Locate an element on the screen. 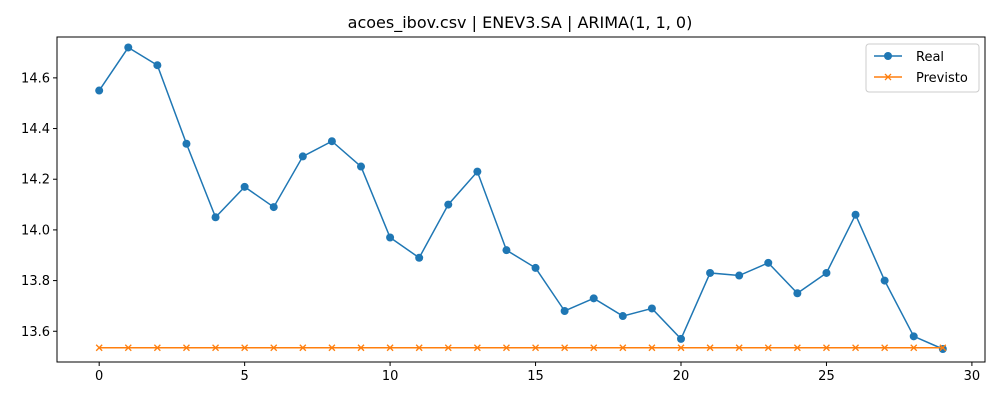  x-tick-label: 20 is located at coordinates (681, 376).